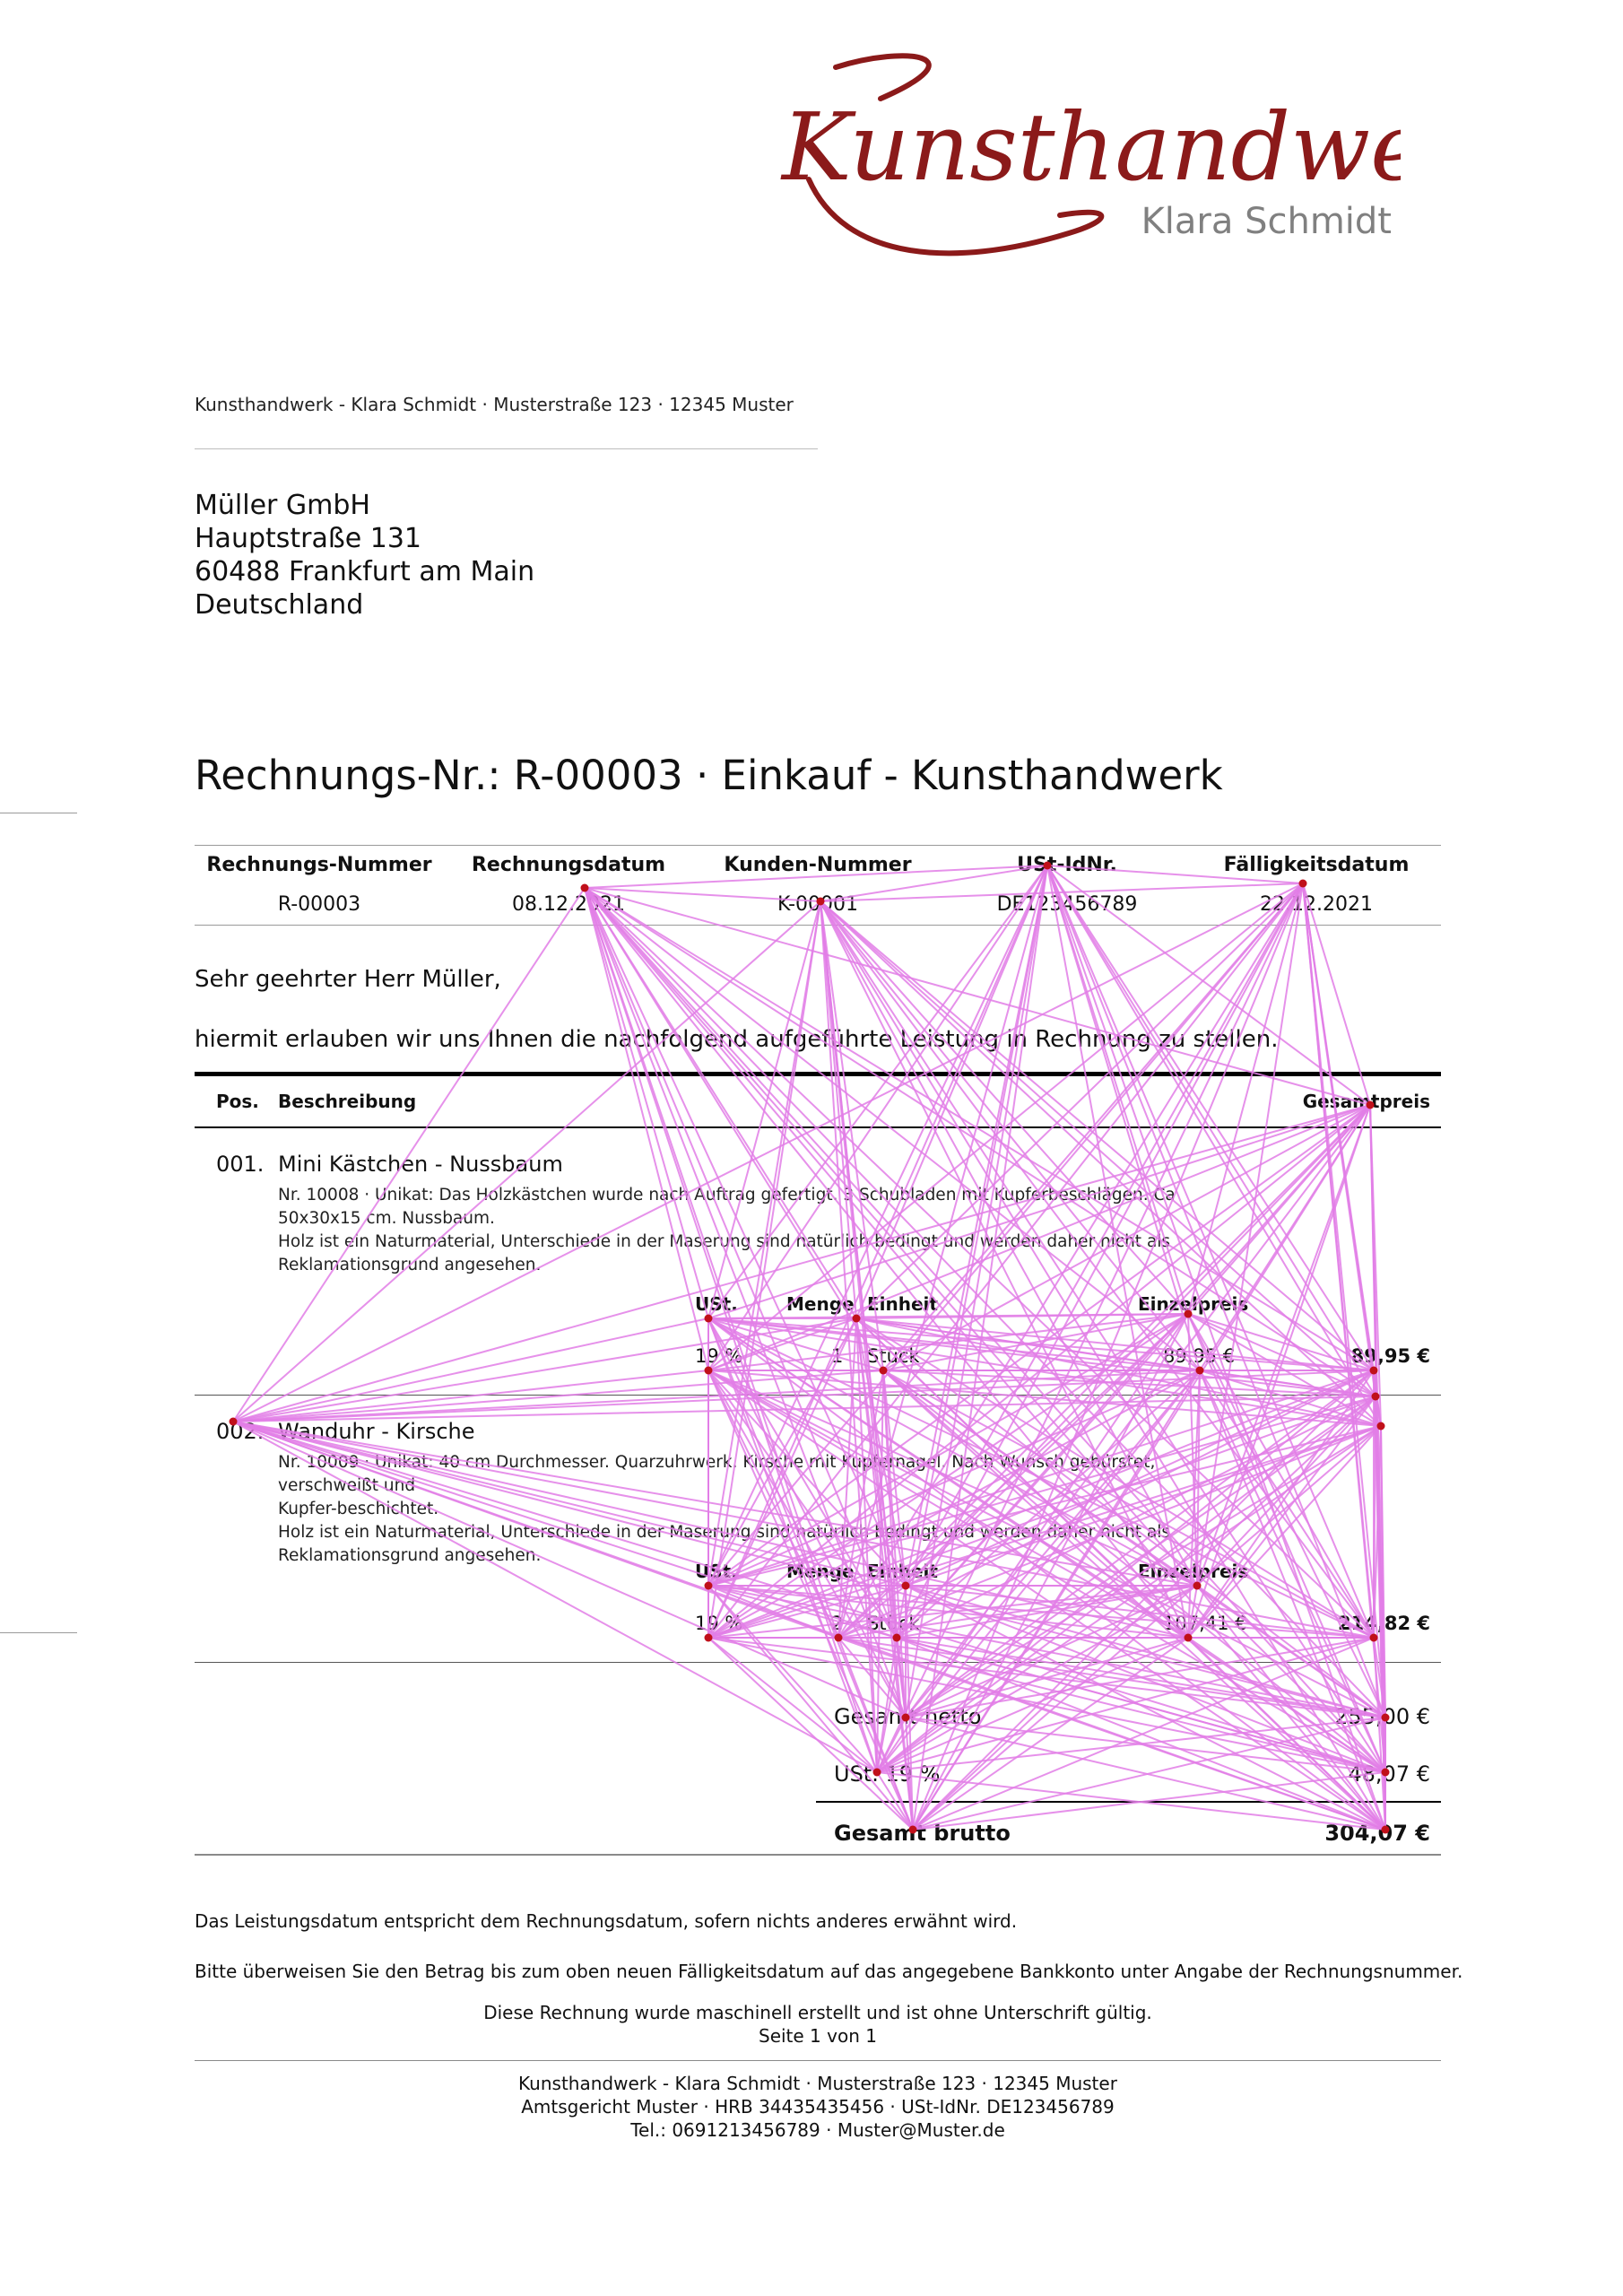 This screenshot has width=1623, height=2296. What do you see at coordinates (818, 1102) in the screenshot?
I see `items-header-row: Pos. Beschreibung Gesamtpreis` at bounding box center [818, 1102].